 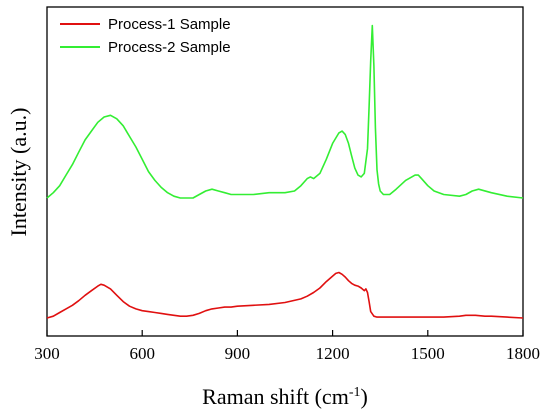 I want to click on legend-label-process-1: Process-1 Sample, so click(x=169, y=24).